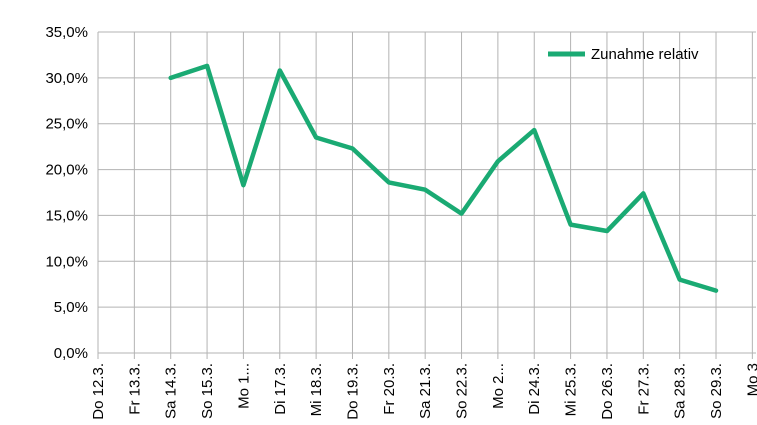 The height and width of the screenshot is (425, 757). Describe the element at coordinates (66, 193) in the screenshot. I see `y-axis-tick-labels: 0,0% 5,0% 10,0% 15,0% 20,0% 25,0% 30,0% 35,0%` at that location.